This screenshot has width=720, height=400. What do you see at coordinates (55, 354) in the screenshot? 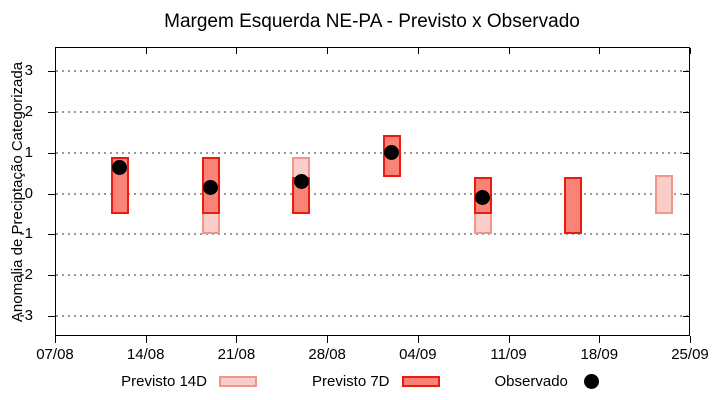
I see `x-tick-label: 07/08` at bounding box center [55, 354].